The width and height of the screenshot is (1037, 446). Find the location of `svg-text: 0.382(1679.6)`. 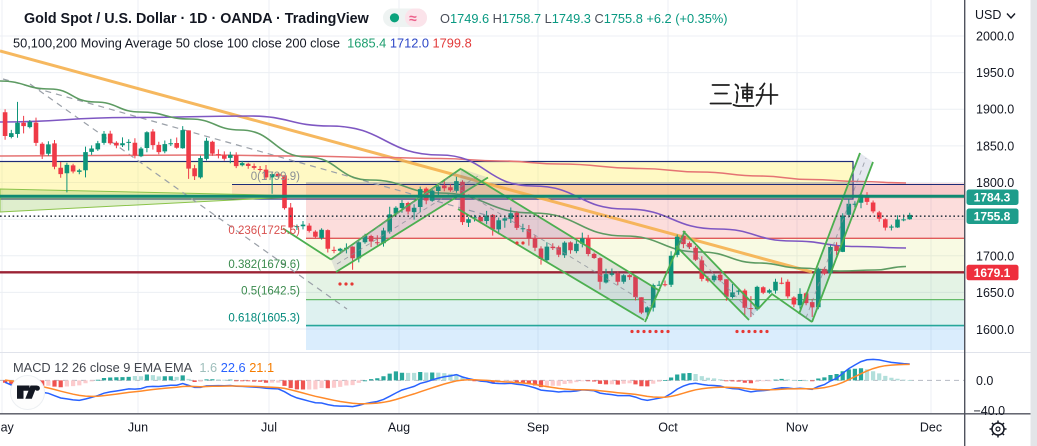

svg-text: 0.382(1679.6) is located at coordinates (264, 265).